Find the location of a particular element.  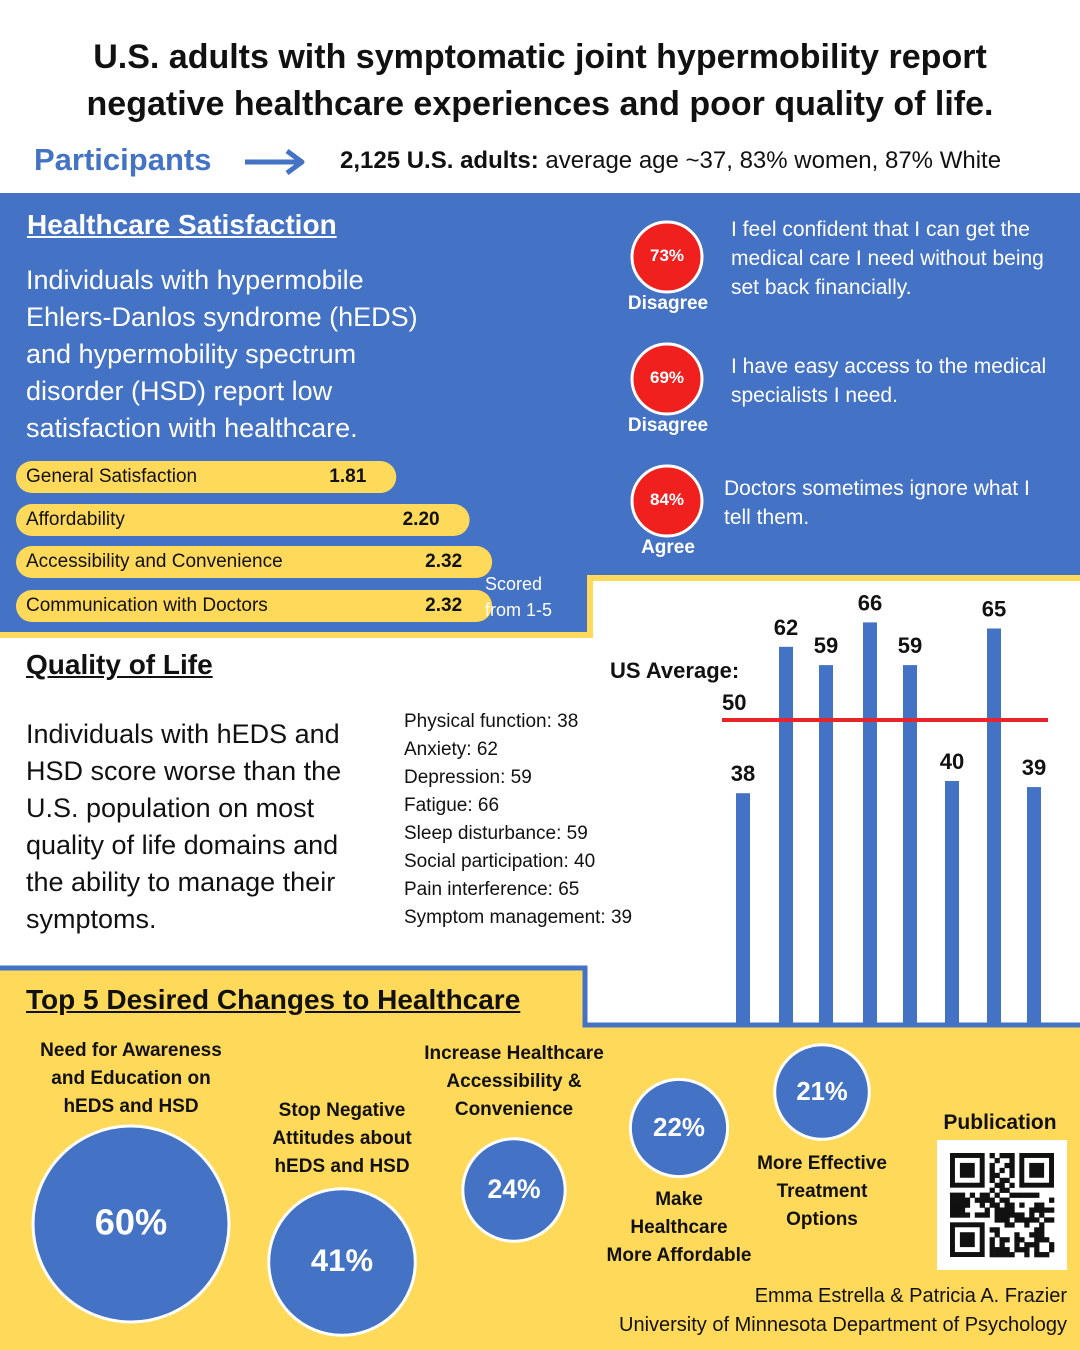

participants-label: Participants is located at coordinates (123, 159).